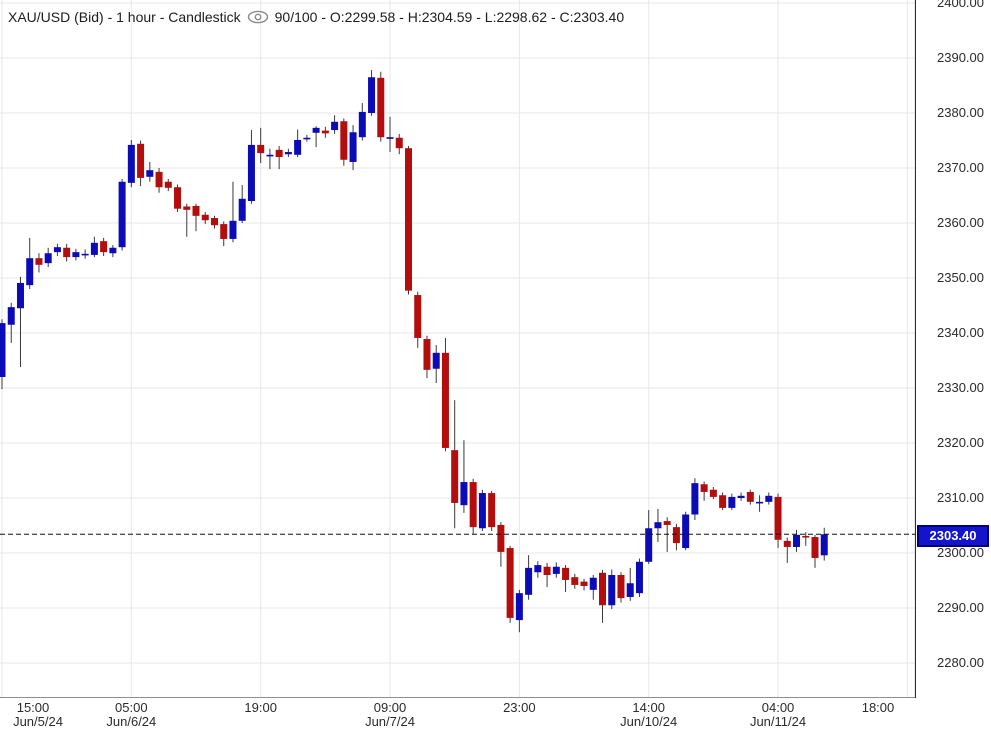  Describe the element at coordinates (390, 721) in the screenshot. I see `date-tick-label: Jun/7/24` at that location.